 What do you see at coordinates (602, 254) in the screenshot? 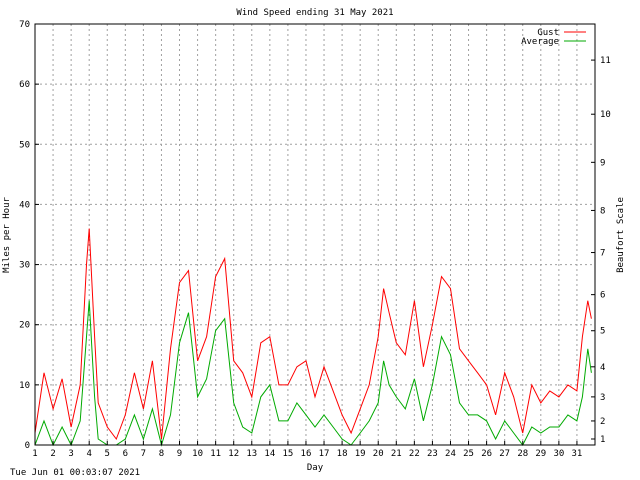
I see `beaufort-tick-label: 7` at bounding box center [602, 254].